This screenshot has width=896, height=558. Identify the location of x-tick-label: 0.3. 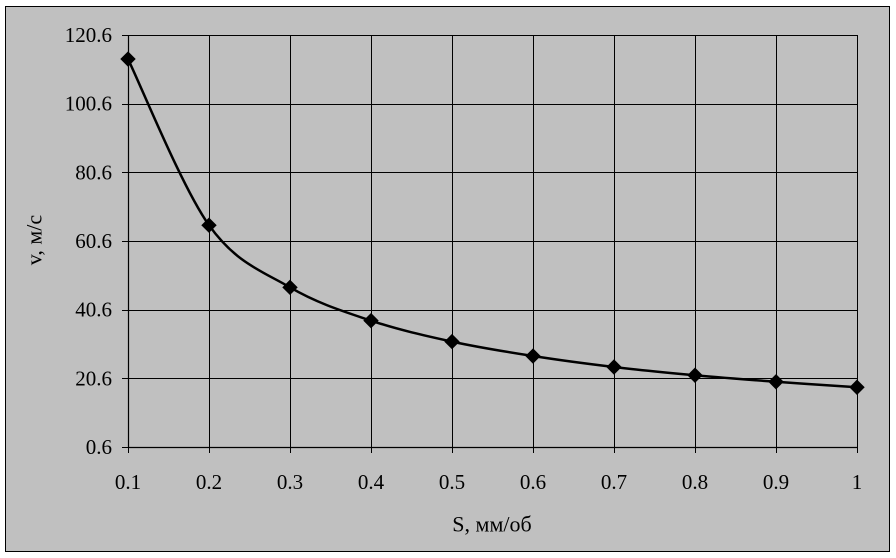
(290, 482).